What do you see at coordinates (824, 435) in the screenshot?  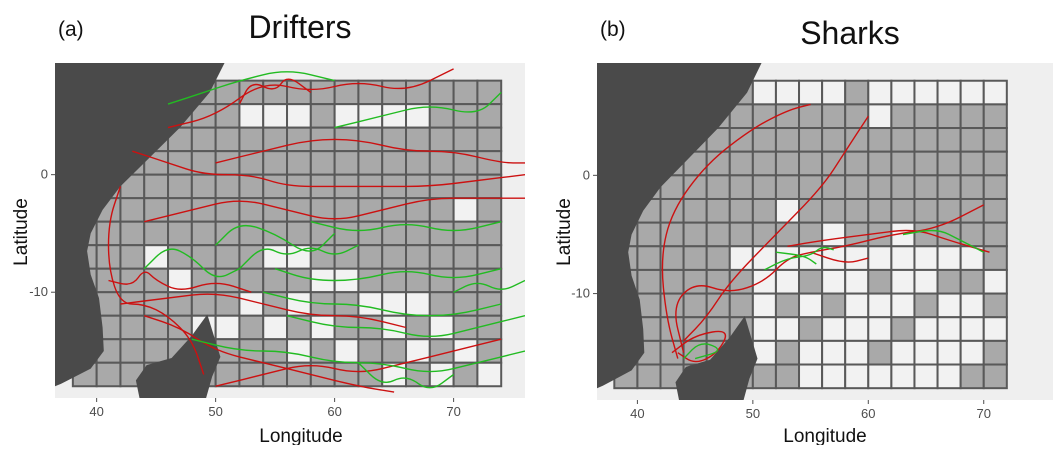 I see `panel-b-xlabel: Longitude` at bounding box center [824, 435].